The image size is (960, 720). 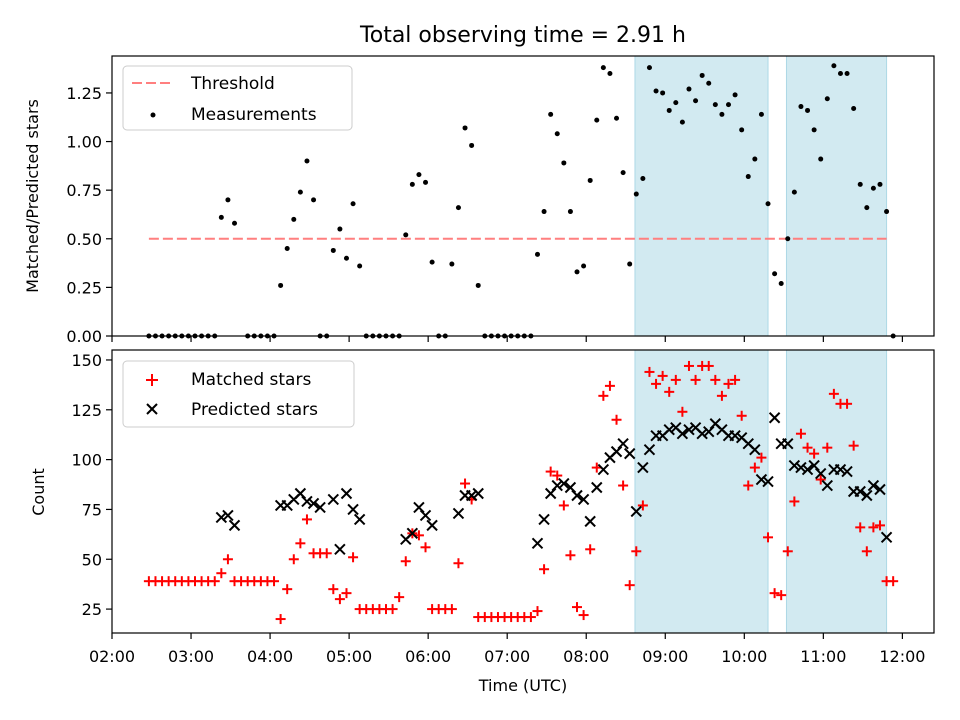 I want to click on x-tick-label: 02:00, so click(x=112, y=656).